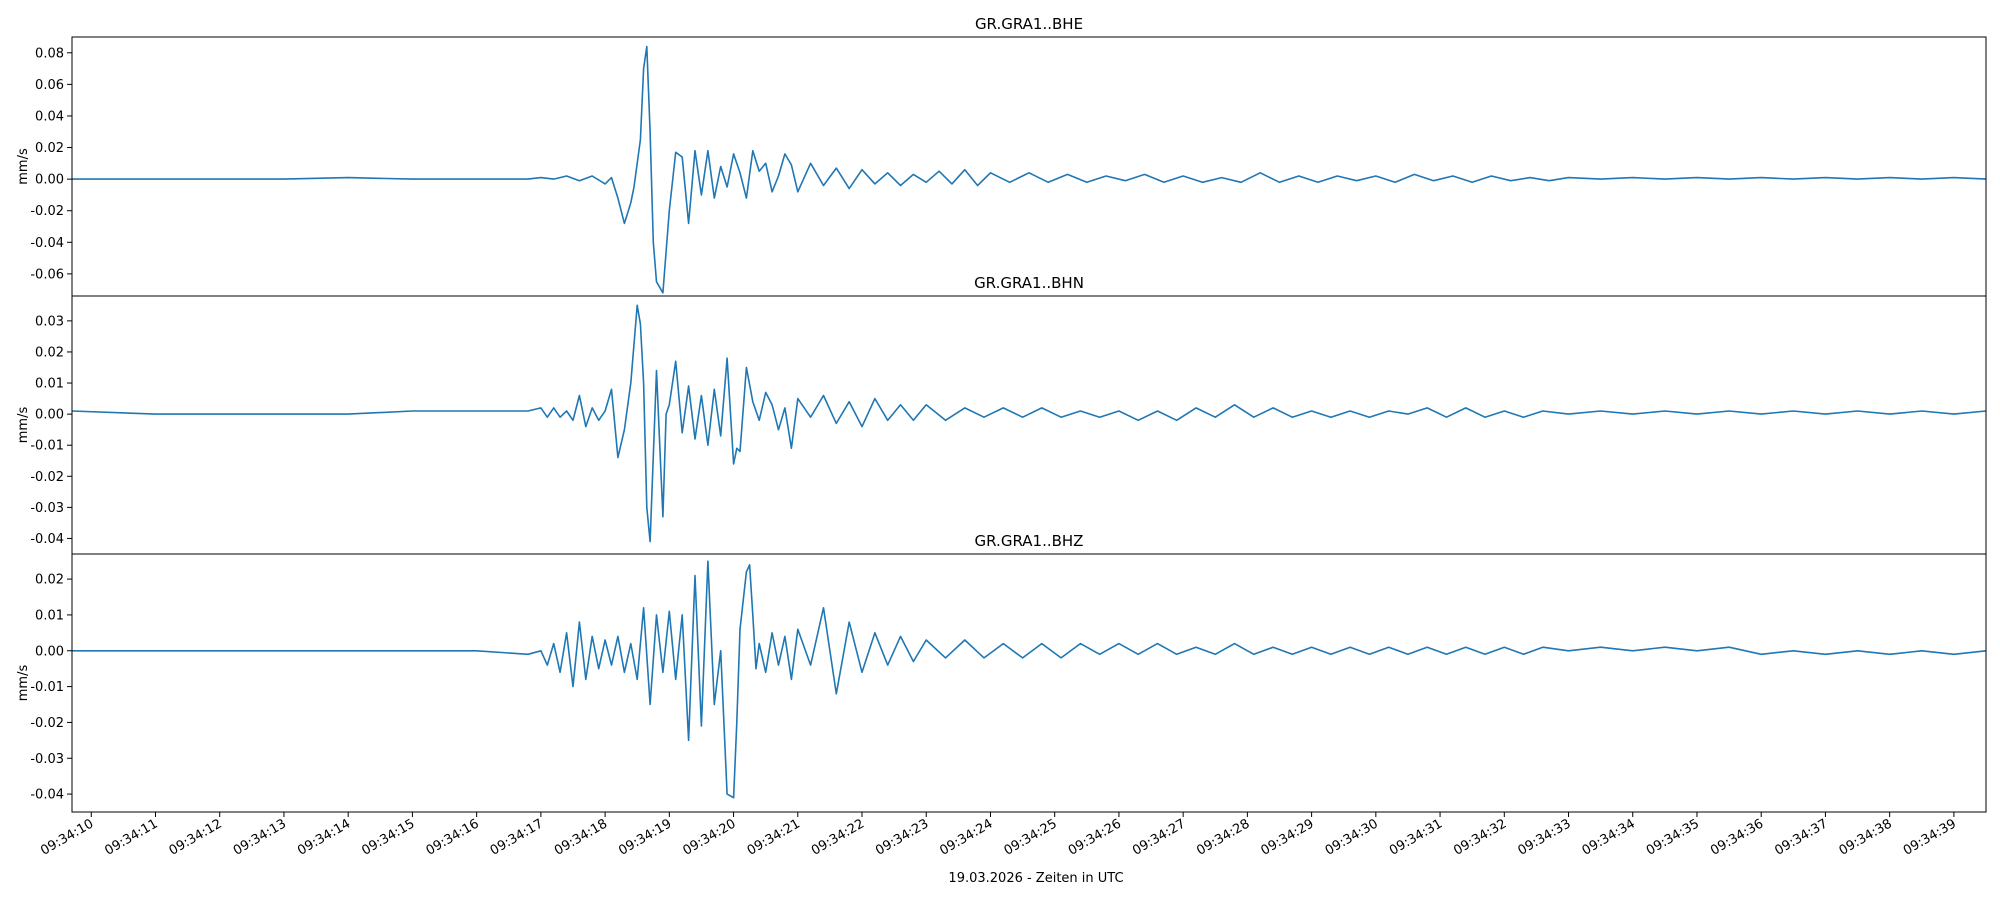 The height and width of the screenshot is (900, 2000). What do you see at coordinates (774, 837) in the screenshot?
I see `x-tick-label: 09:34:21` at bounding box center [774, 837].